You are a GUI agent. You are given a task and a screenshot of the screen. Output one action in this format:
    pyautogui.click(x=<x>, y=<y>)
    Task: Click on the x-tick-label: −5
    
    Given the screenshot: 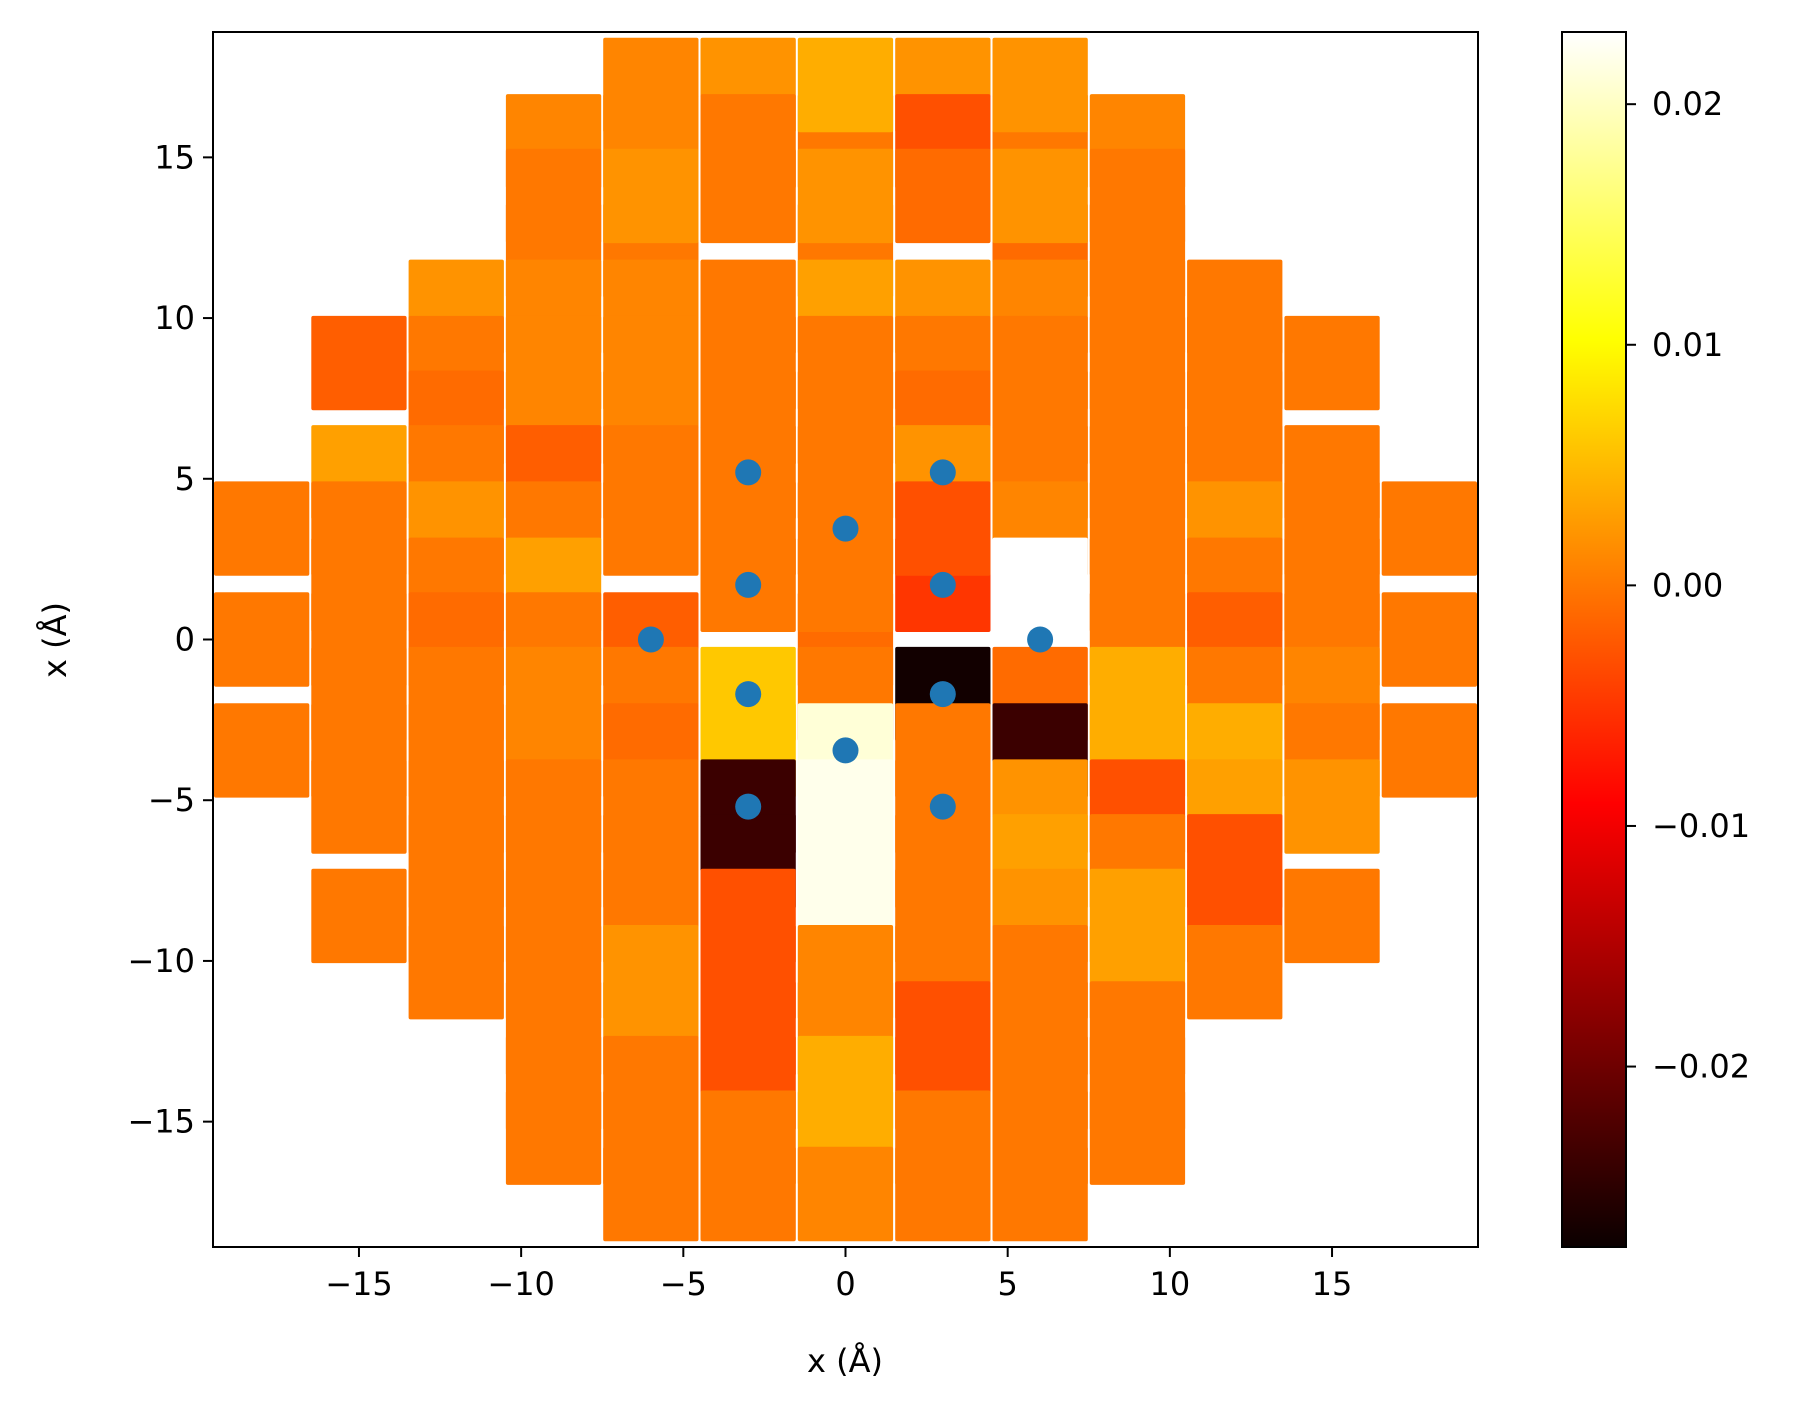 What is the action you would take?
    pyautogui.click(x=683, y=1284)
    